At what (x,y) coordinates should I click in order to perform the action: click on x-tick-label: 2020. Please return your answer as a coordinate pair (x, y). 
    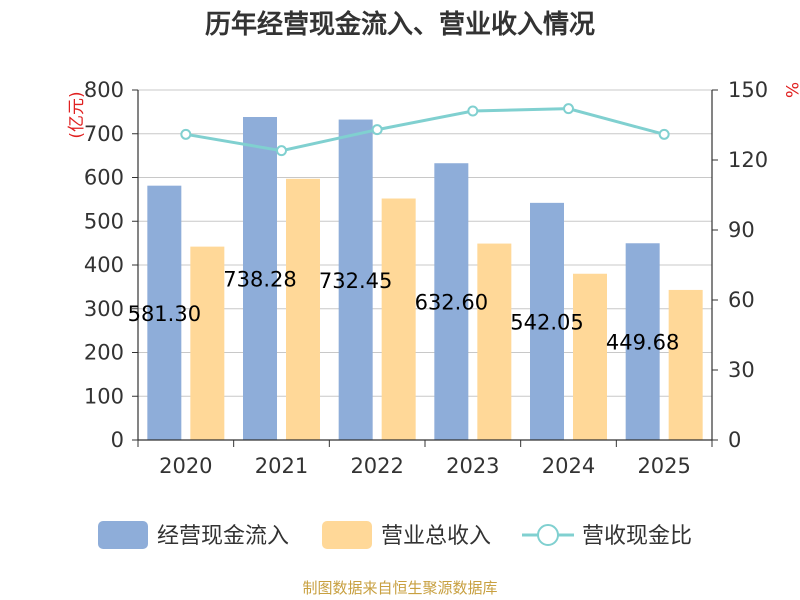
    Looking at the image, I should click on (185, 466).